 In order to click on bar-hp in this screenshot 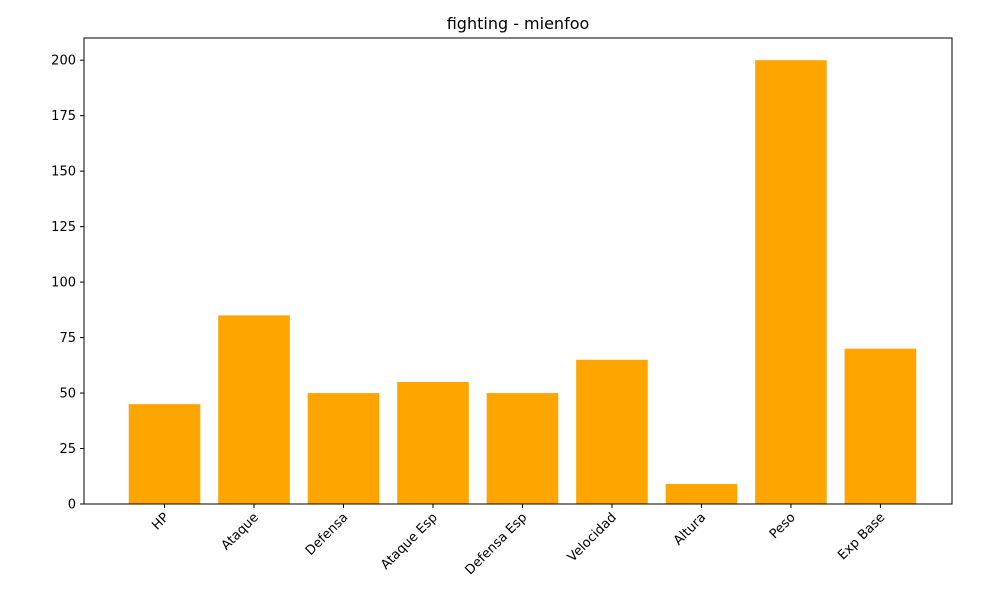, I will do `click(164, 454)`.